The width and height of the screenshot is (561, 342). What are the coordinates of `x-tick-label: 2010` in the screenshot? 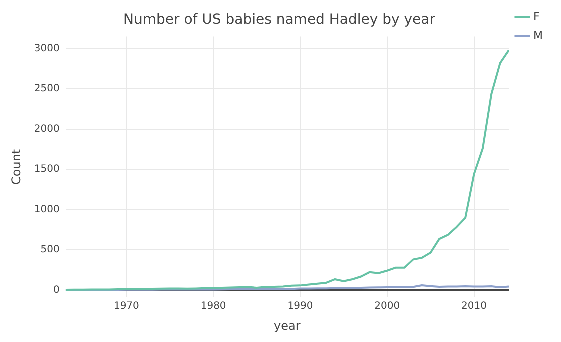 It's located at (474, 306).